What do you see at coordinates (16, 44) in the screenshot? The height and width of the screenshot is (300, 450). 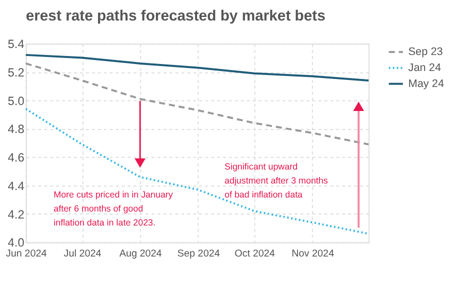 I see `y-tick-label: 5.4` at bounding box center [16, 44].